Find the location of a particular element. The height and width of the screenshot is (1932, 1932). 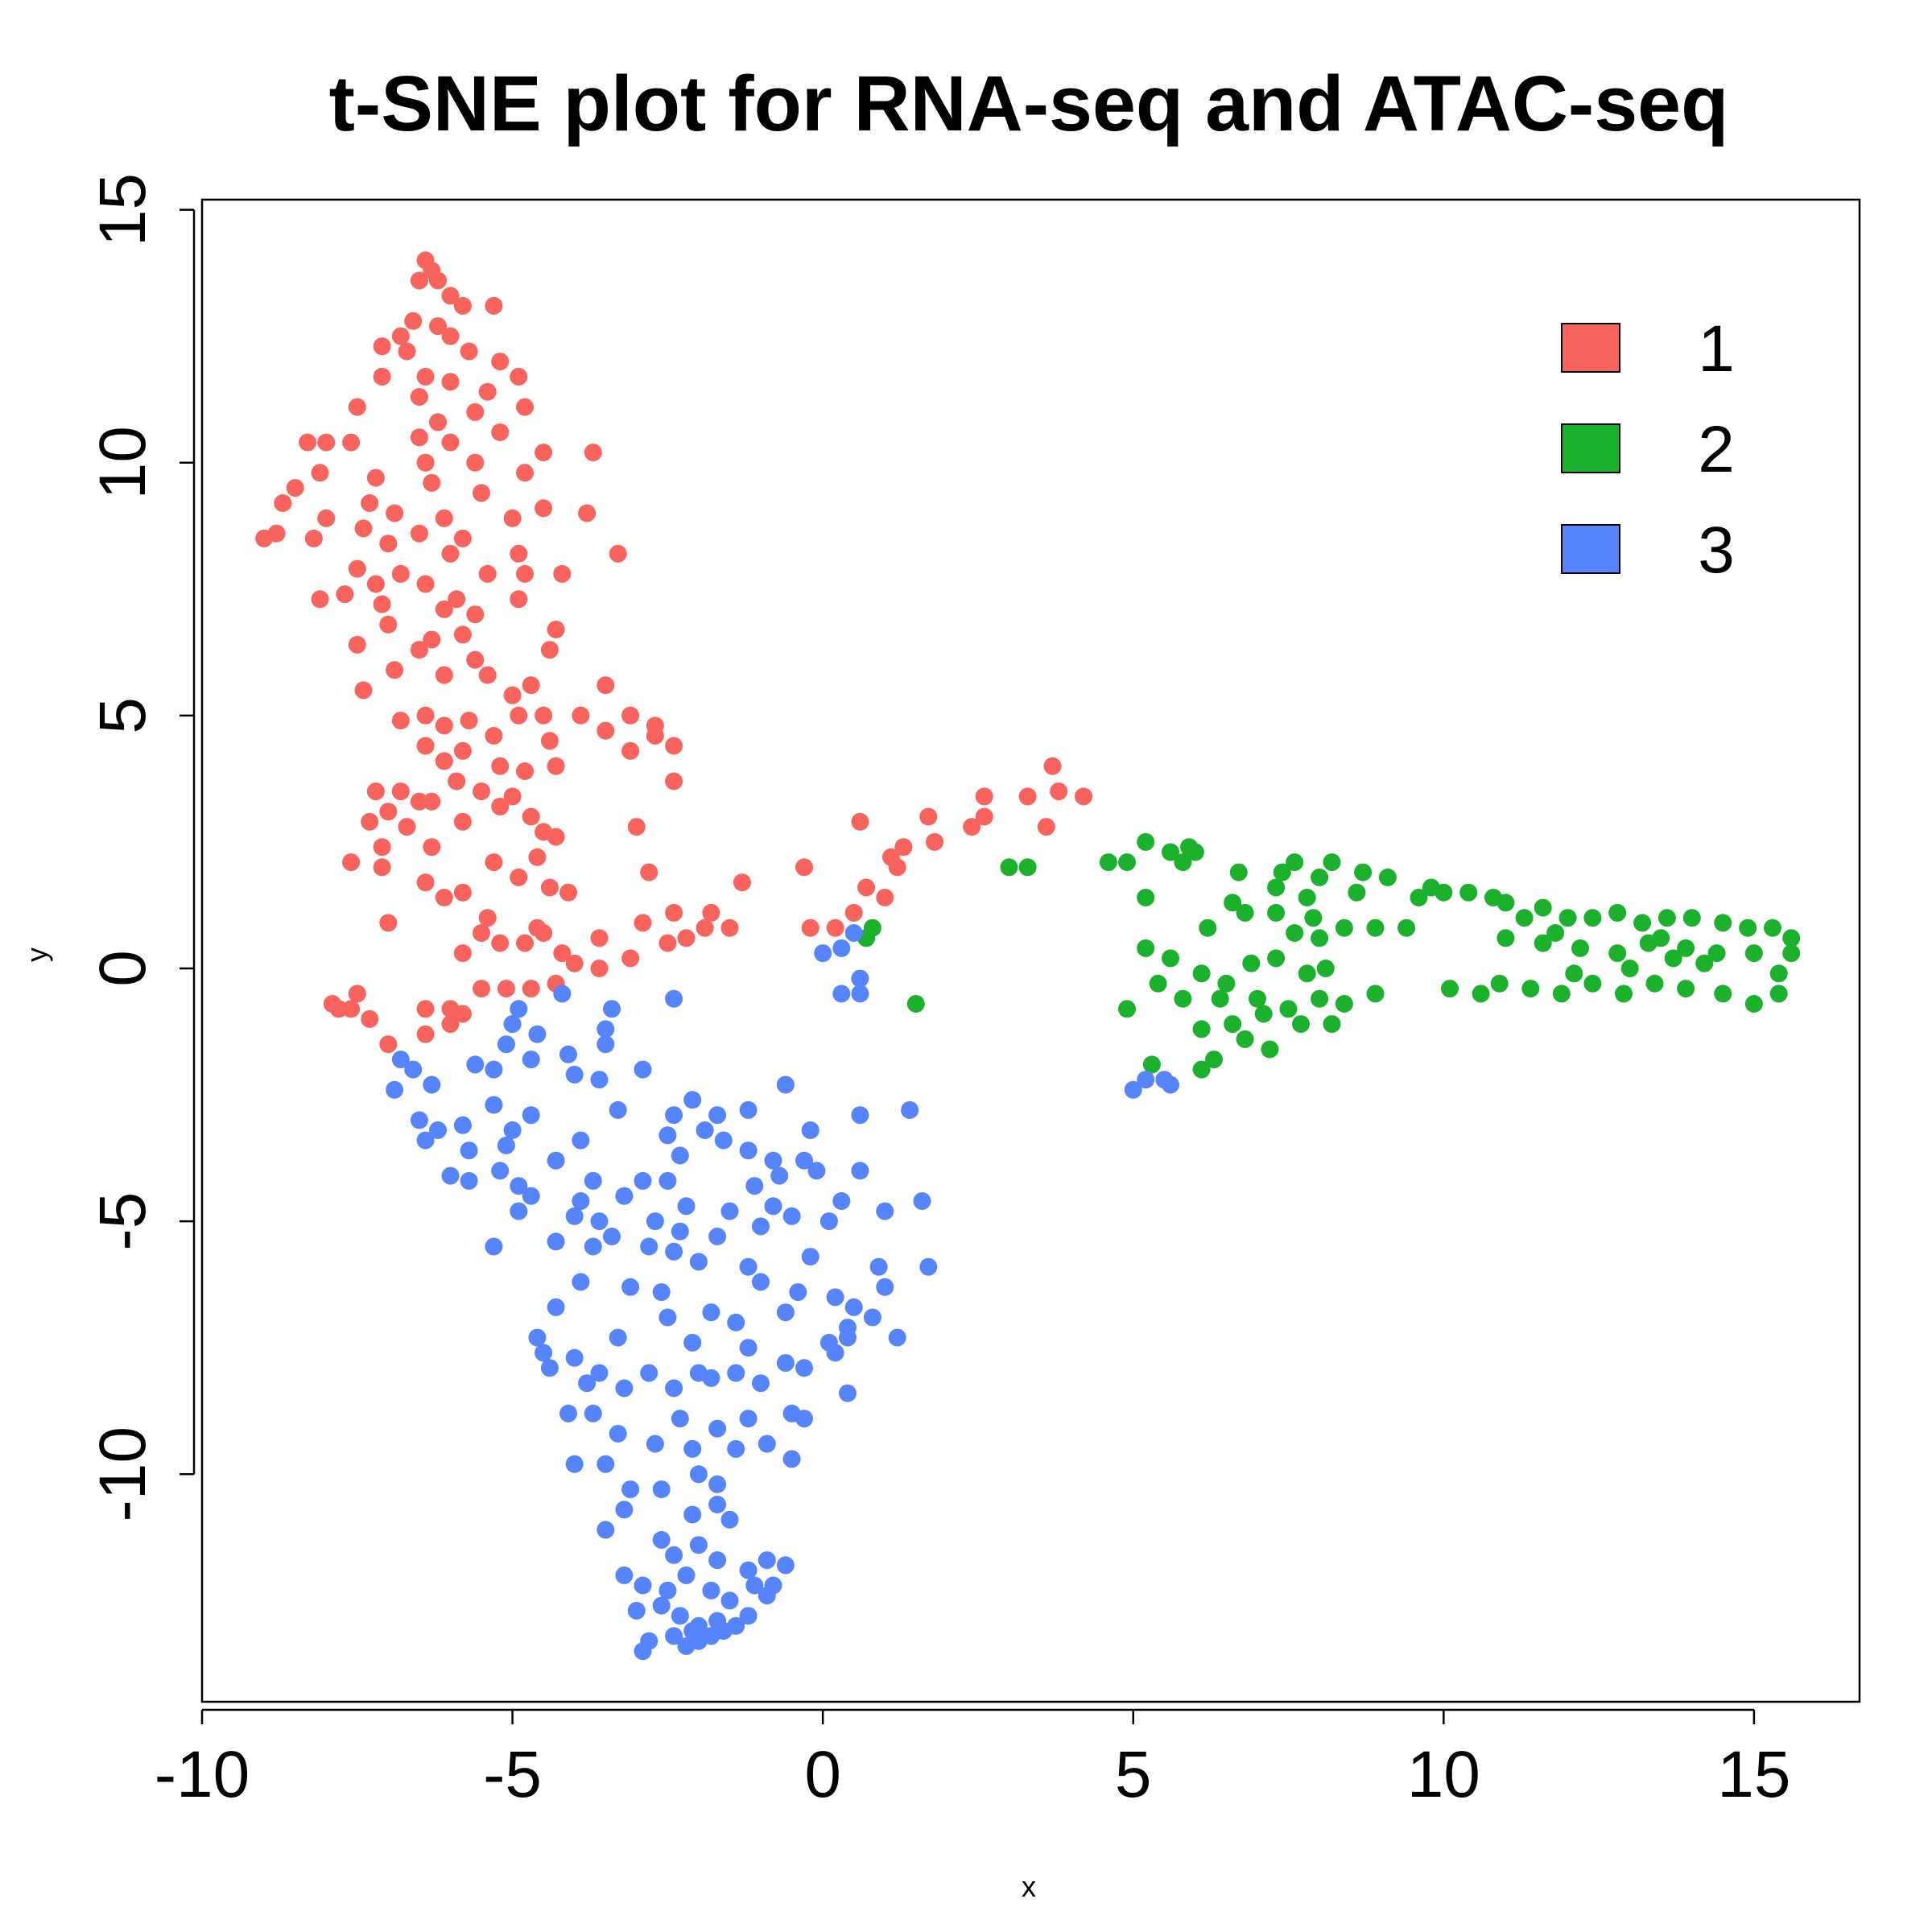

legend: 1 2 3 is located at coordinates (1648, 449).